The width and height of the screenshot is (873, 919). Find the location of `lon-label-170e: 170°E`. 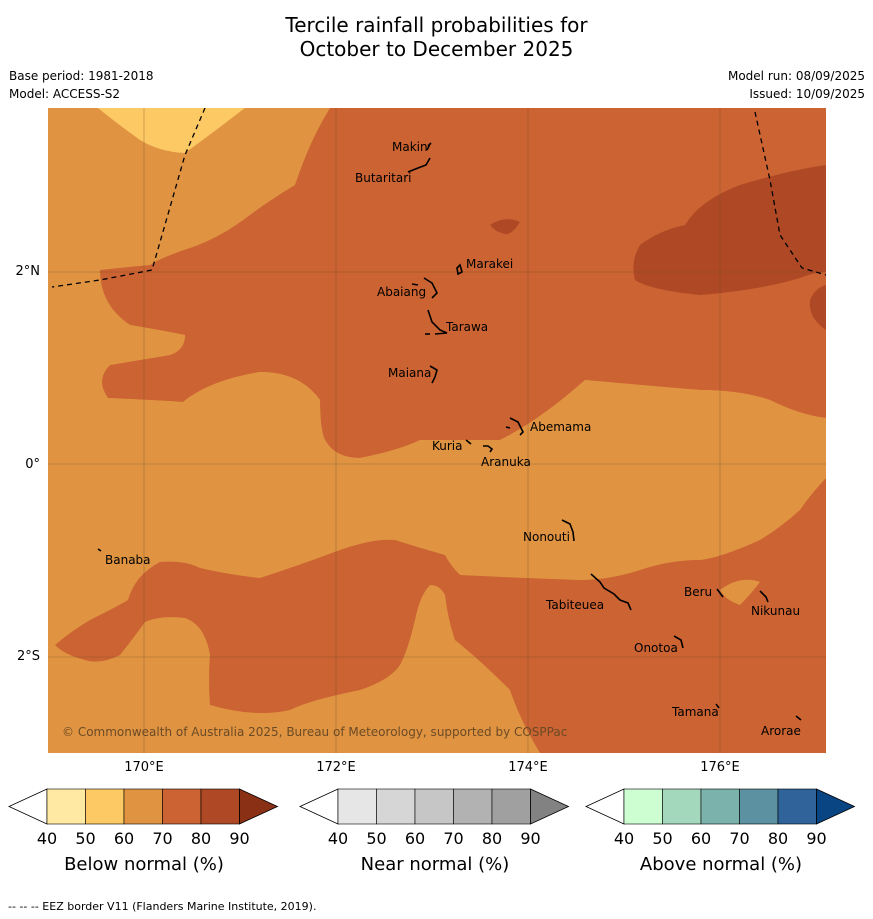

lon-label-170e: 170°E is located at coordinates (144, 767).